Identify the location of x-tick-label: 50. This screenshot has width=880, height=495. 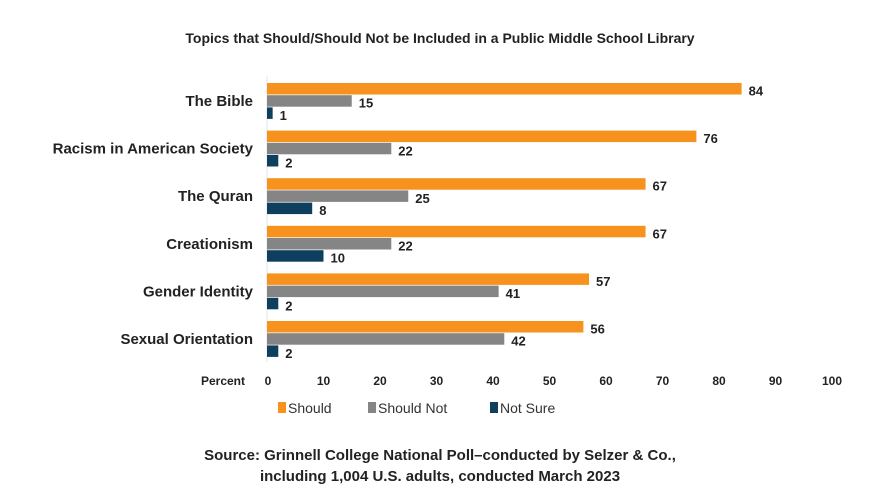
(550, 381).